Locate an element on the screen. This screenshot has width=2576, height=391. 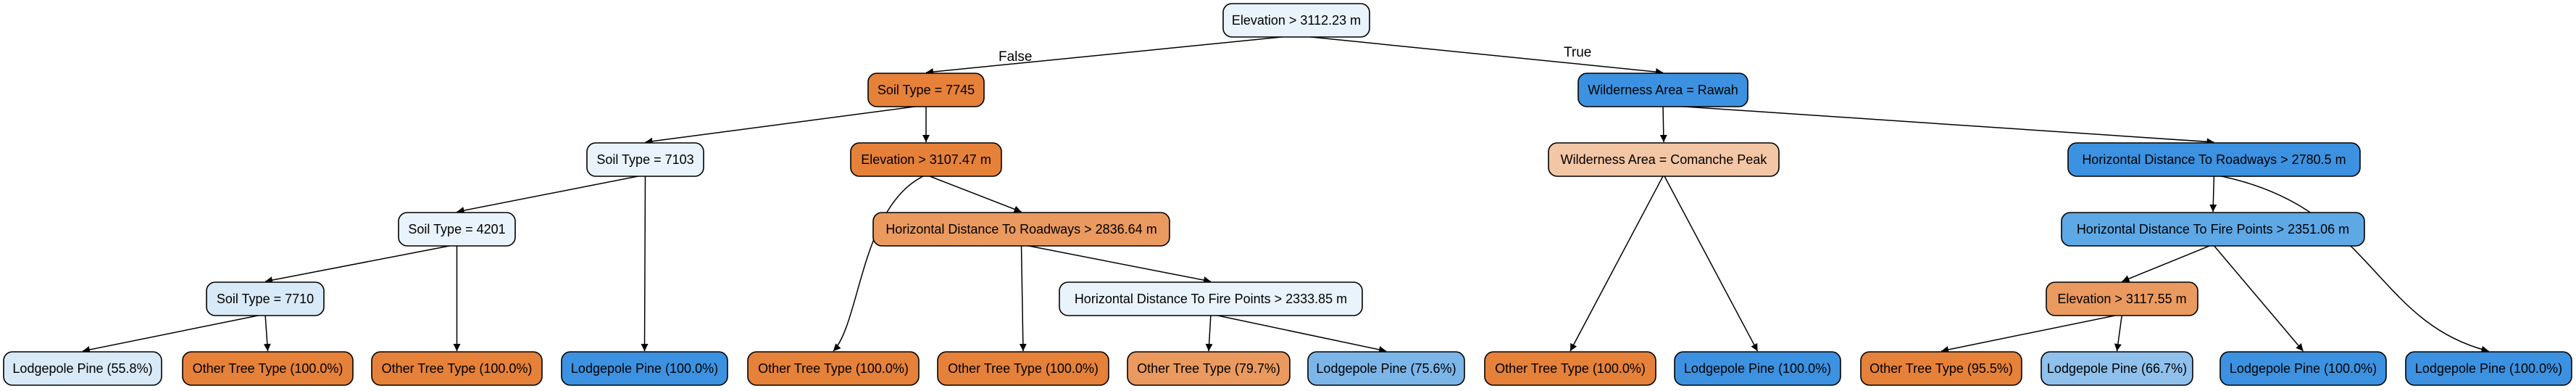
edge-n11-to-l8 is located at coordinates (1298, 333).